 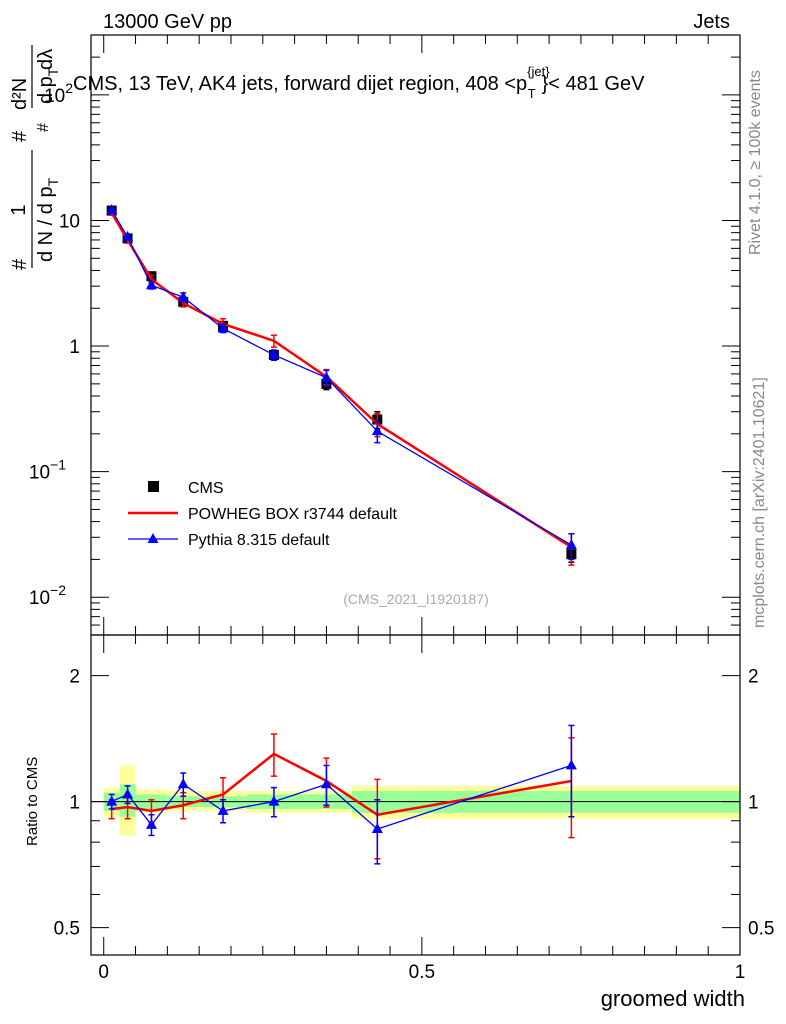 I want to click on legend-item: POWHEG BOX r3744 default, so click(x=263, y=514).